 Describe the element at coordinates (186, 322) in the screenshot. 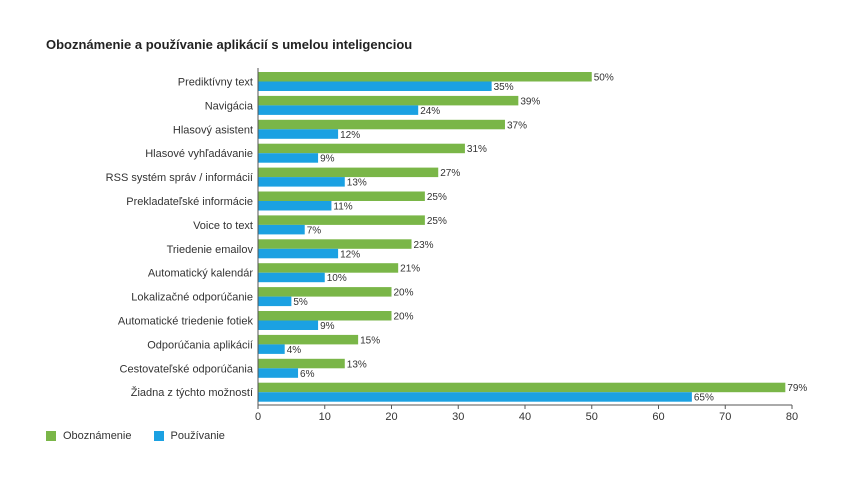

I see `category-label: Automatické triedenie fotiek` at that location.